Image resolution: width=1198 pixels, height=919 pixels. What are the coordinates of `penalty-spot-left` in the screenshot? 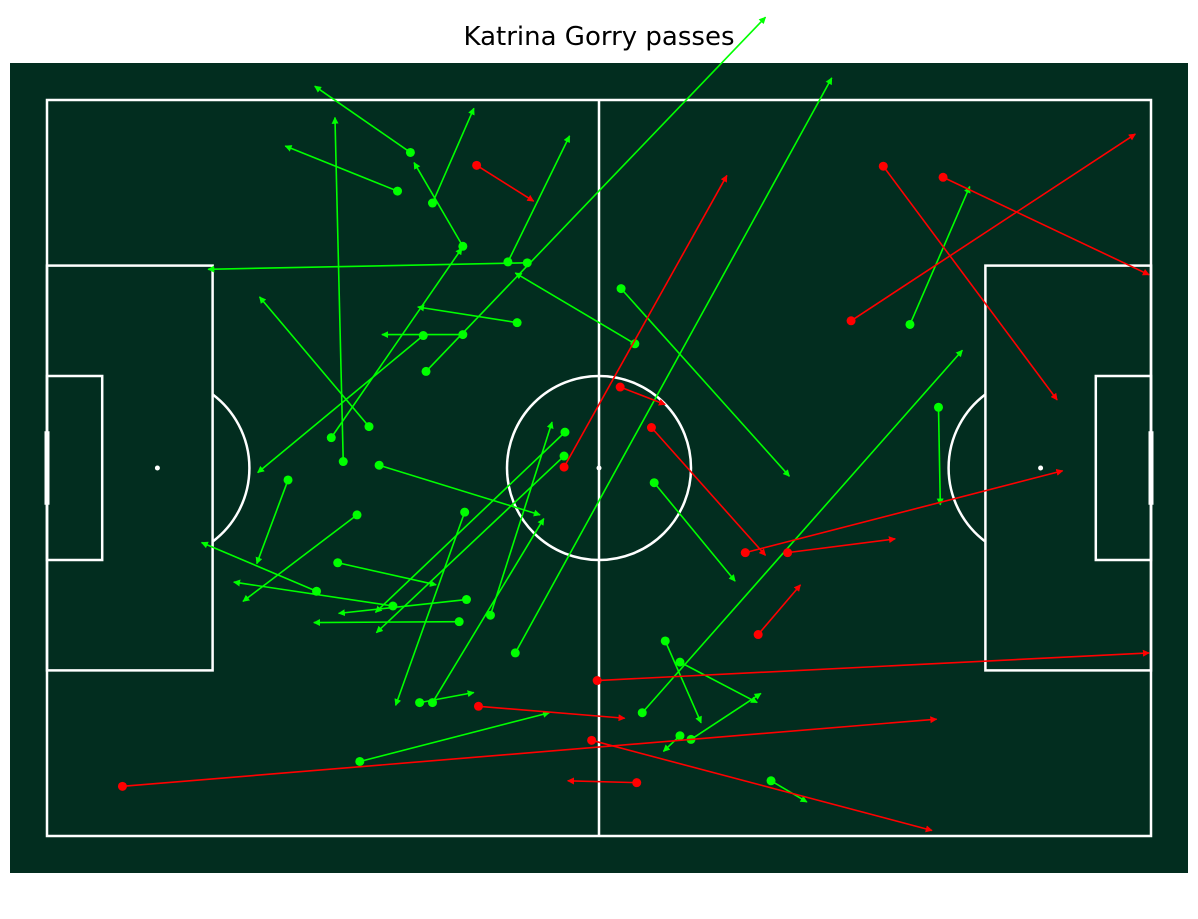 It's located at (157, 468).